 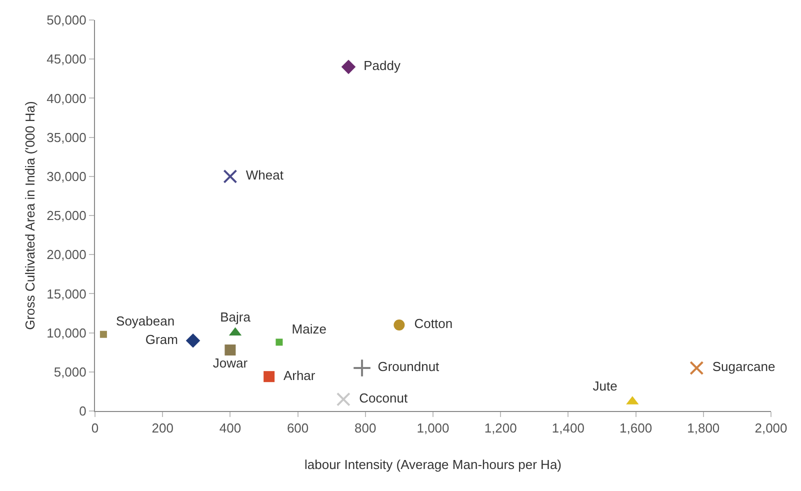 I want to click on y-tick-label: 40,000, so click(x=66, y=98).